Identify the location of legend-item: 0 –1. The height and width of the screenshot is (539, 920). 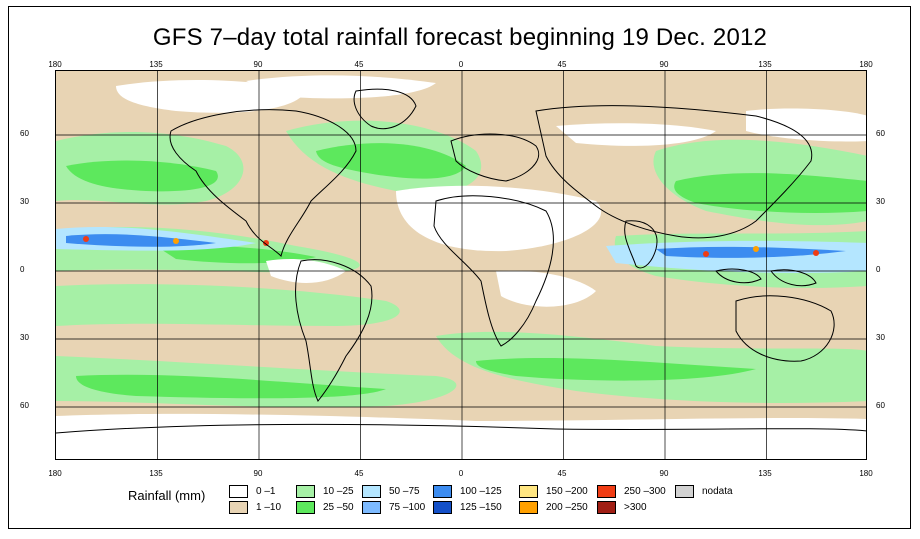
(252, 491).